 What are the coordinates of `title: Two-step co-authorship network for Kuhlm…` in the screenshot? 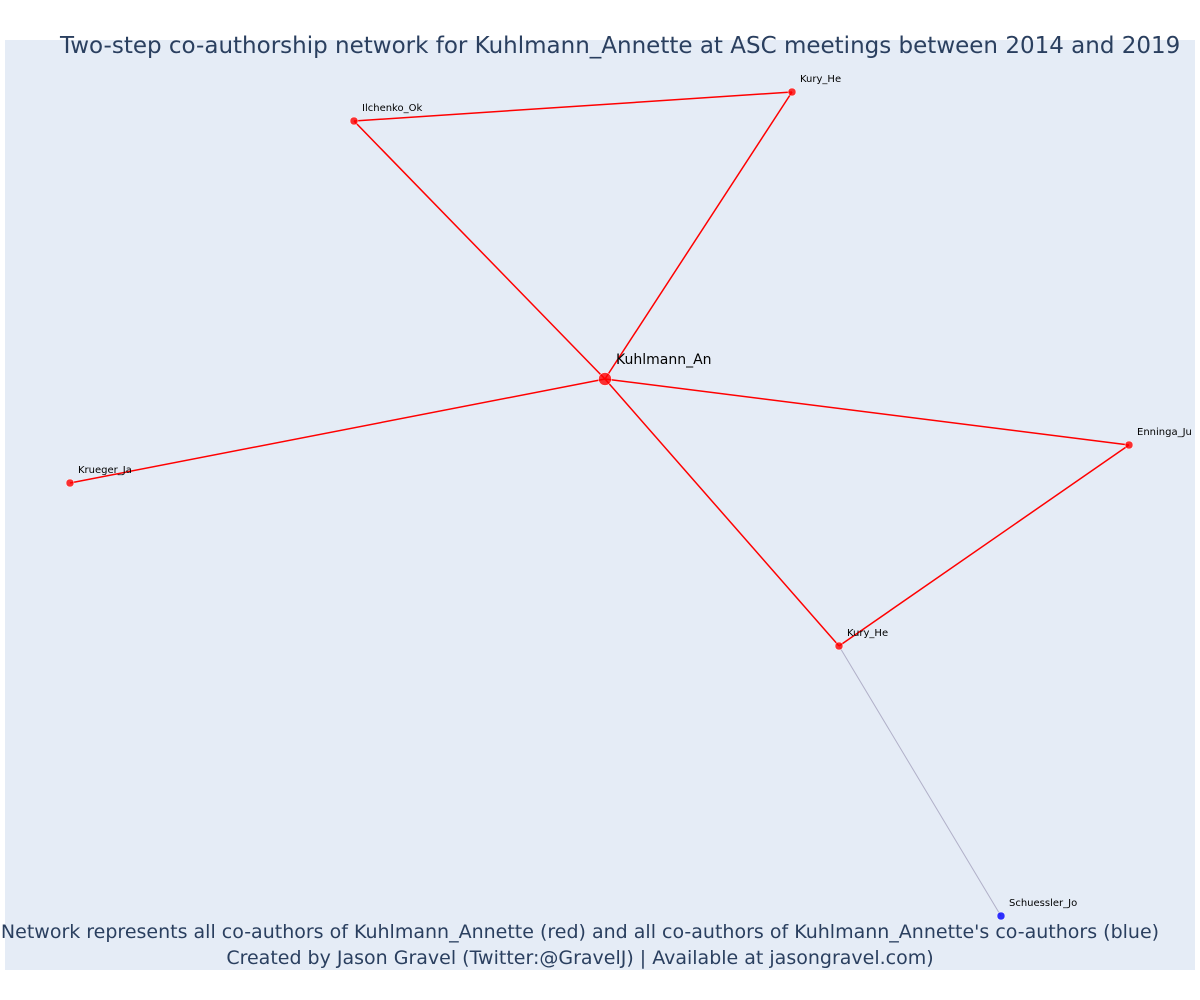 It's located at (619, 46).